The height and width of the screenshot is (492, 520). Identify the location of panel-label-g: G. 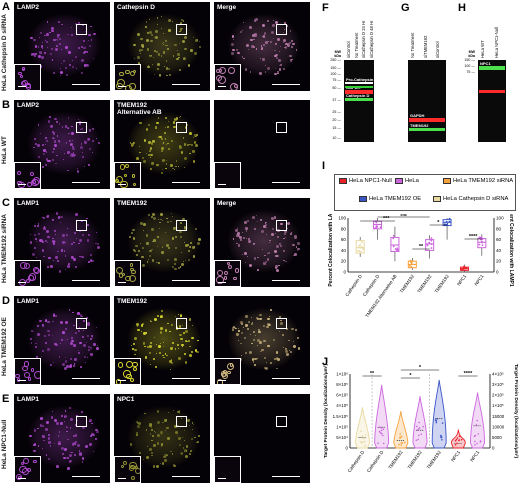
(405, 8).